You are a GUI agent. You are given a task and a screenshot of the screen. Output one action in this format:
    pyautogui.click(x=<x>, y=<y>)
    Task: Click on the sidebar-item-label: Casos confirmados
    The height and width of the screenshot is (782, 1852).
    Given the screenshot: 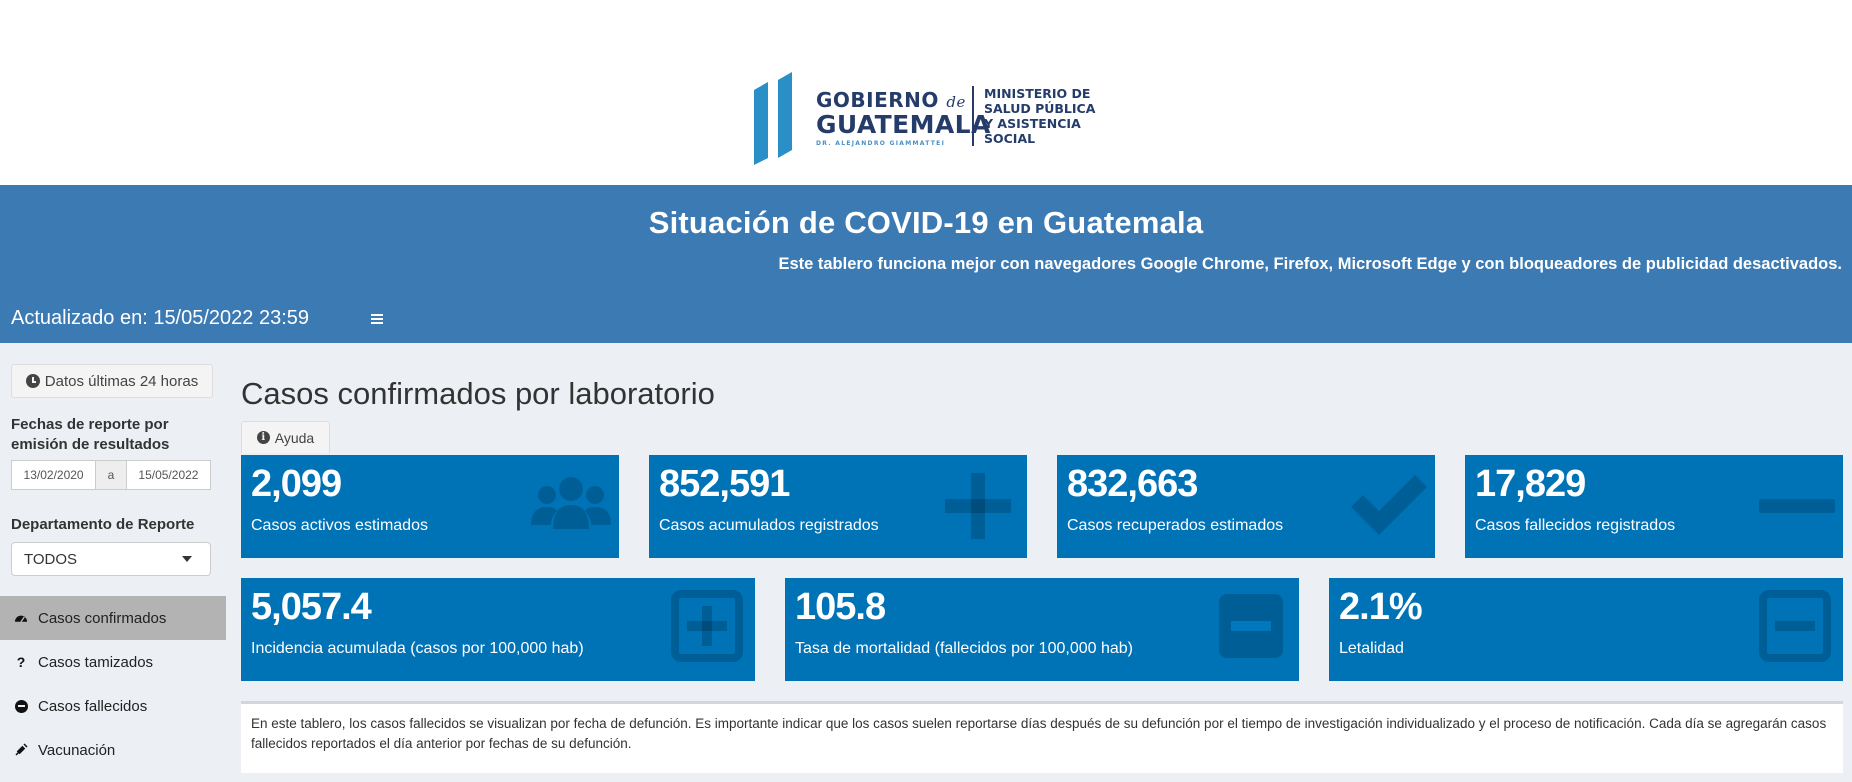 What is the action you would take?
    pyautogui.click(x=102, y=618)
    